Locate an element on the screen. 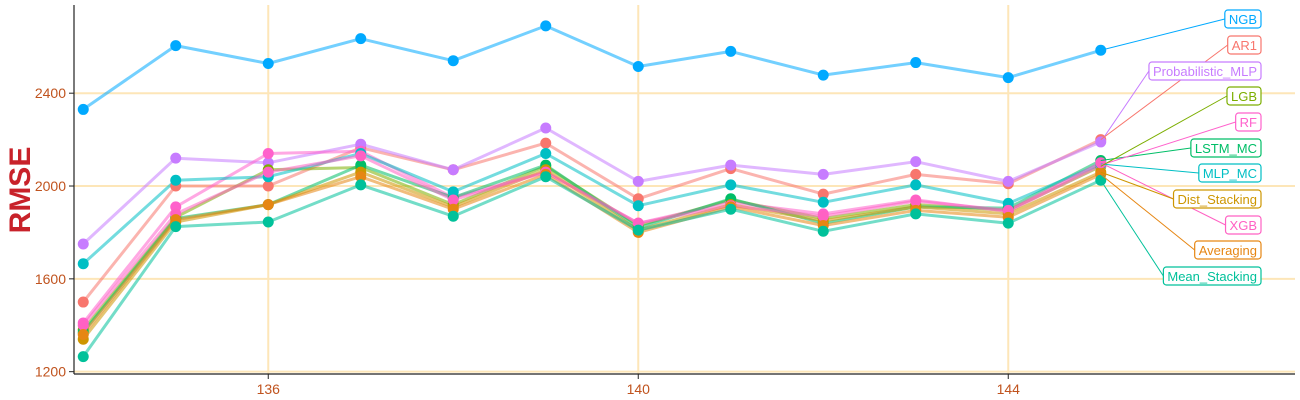 The height and width of the screenshot is (400, 1300). legend-connector-xgb is located at coordinates (1163, 194).